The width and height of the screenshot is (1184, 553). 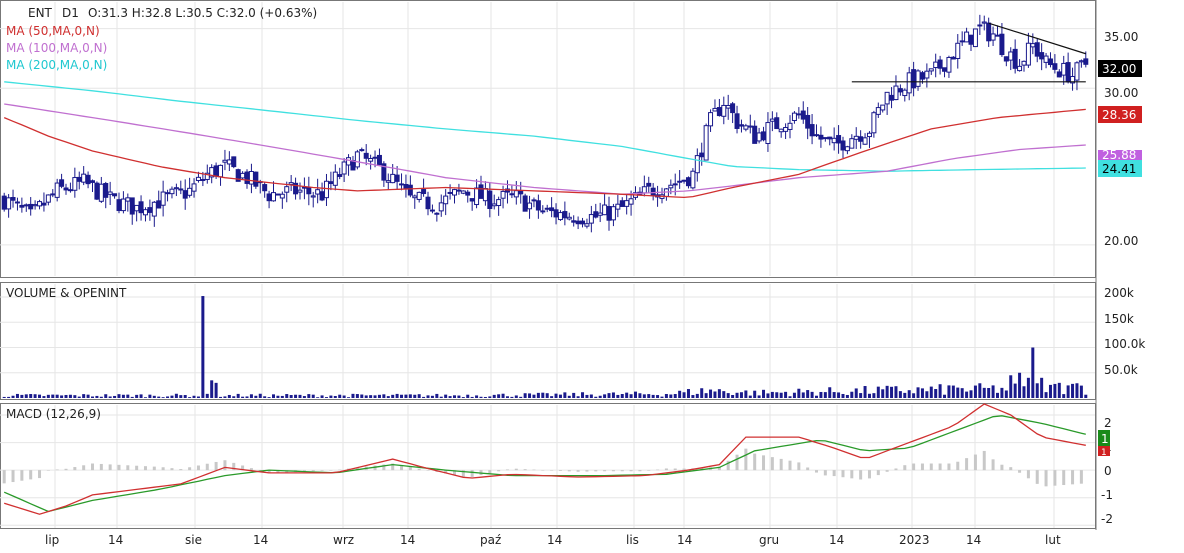 What do you see at coordinates (632, 540) in the screenshot?
I see `x-label-lis: lis` at bounding box center [632, 540].